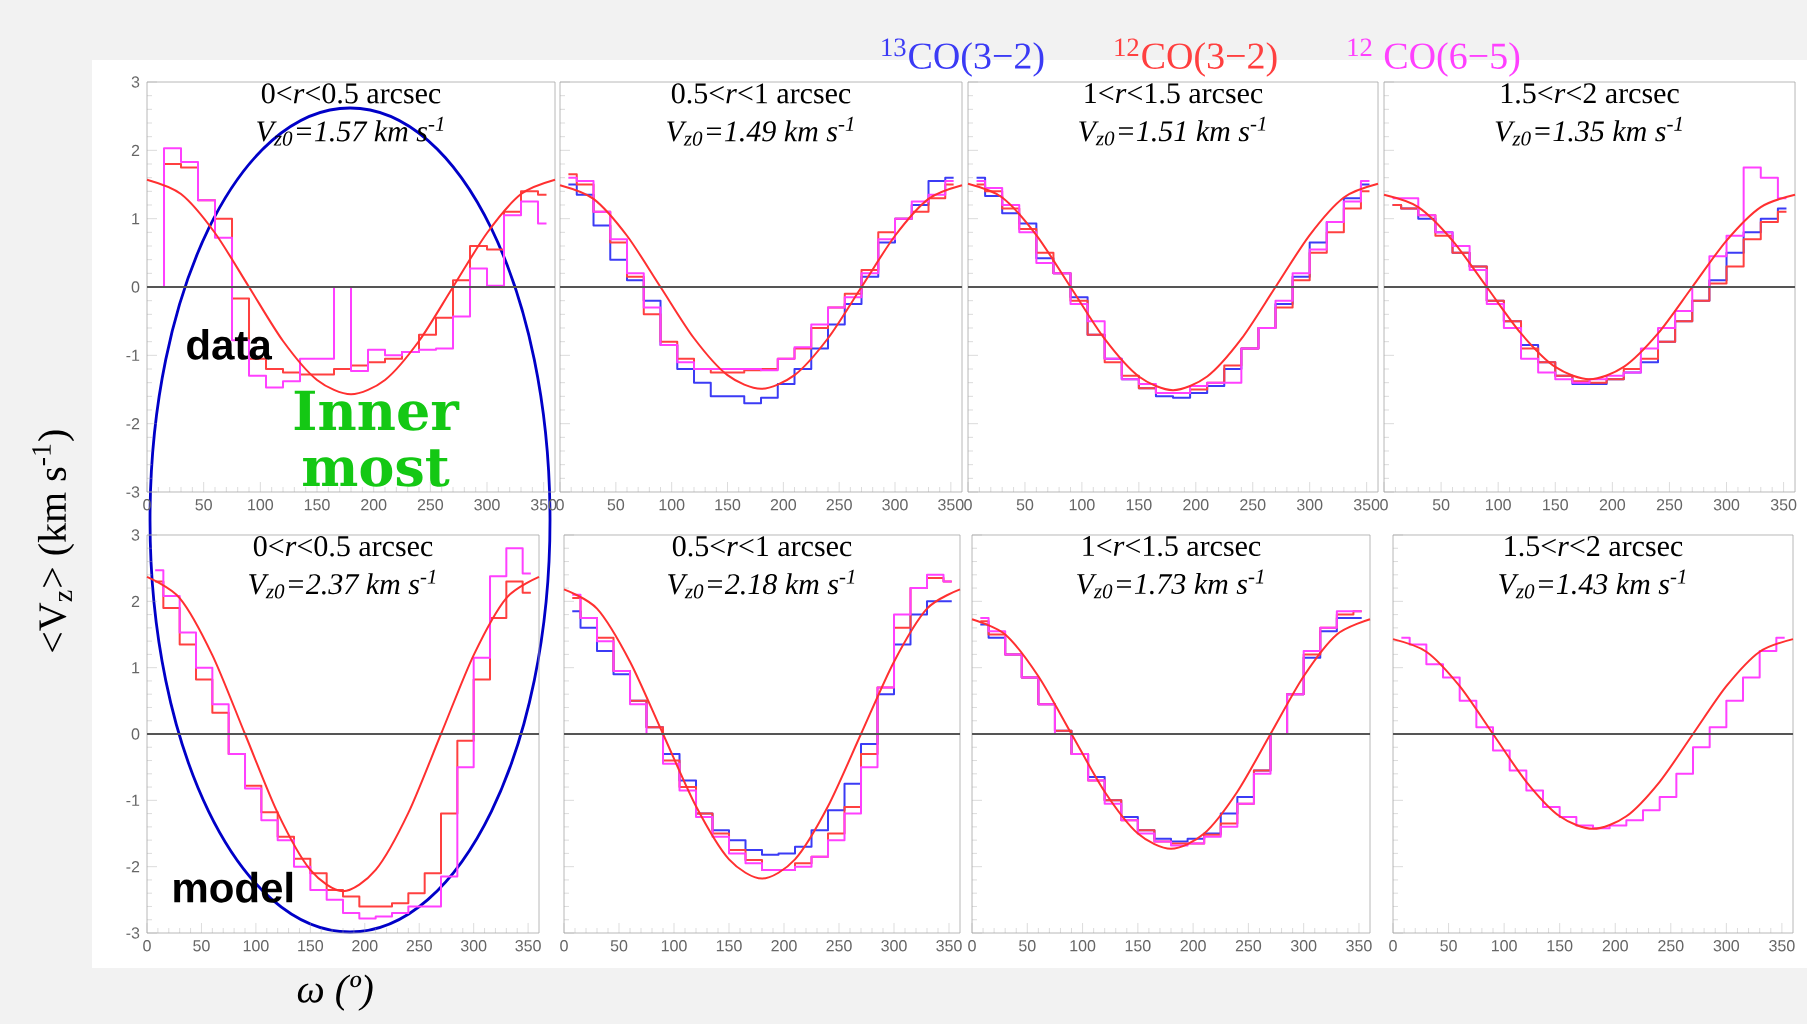 Image resolution: width=1807 pixels, height=1024 pixels. What do you see at coordinates (53, 541) in the screenshot?
I see `y-axis-title: <V$_{z}$> (km s$^{-1}$)` at bounding box center [53, 541].